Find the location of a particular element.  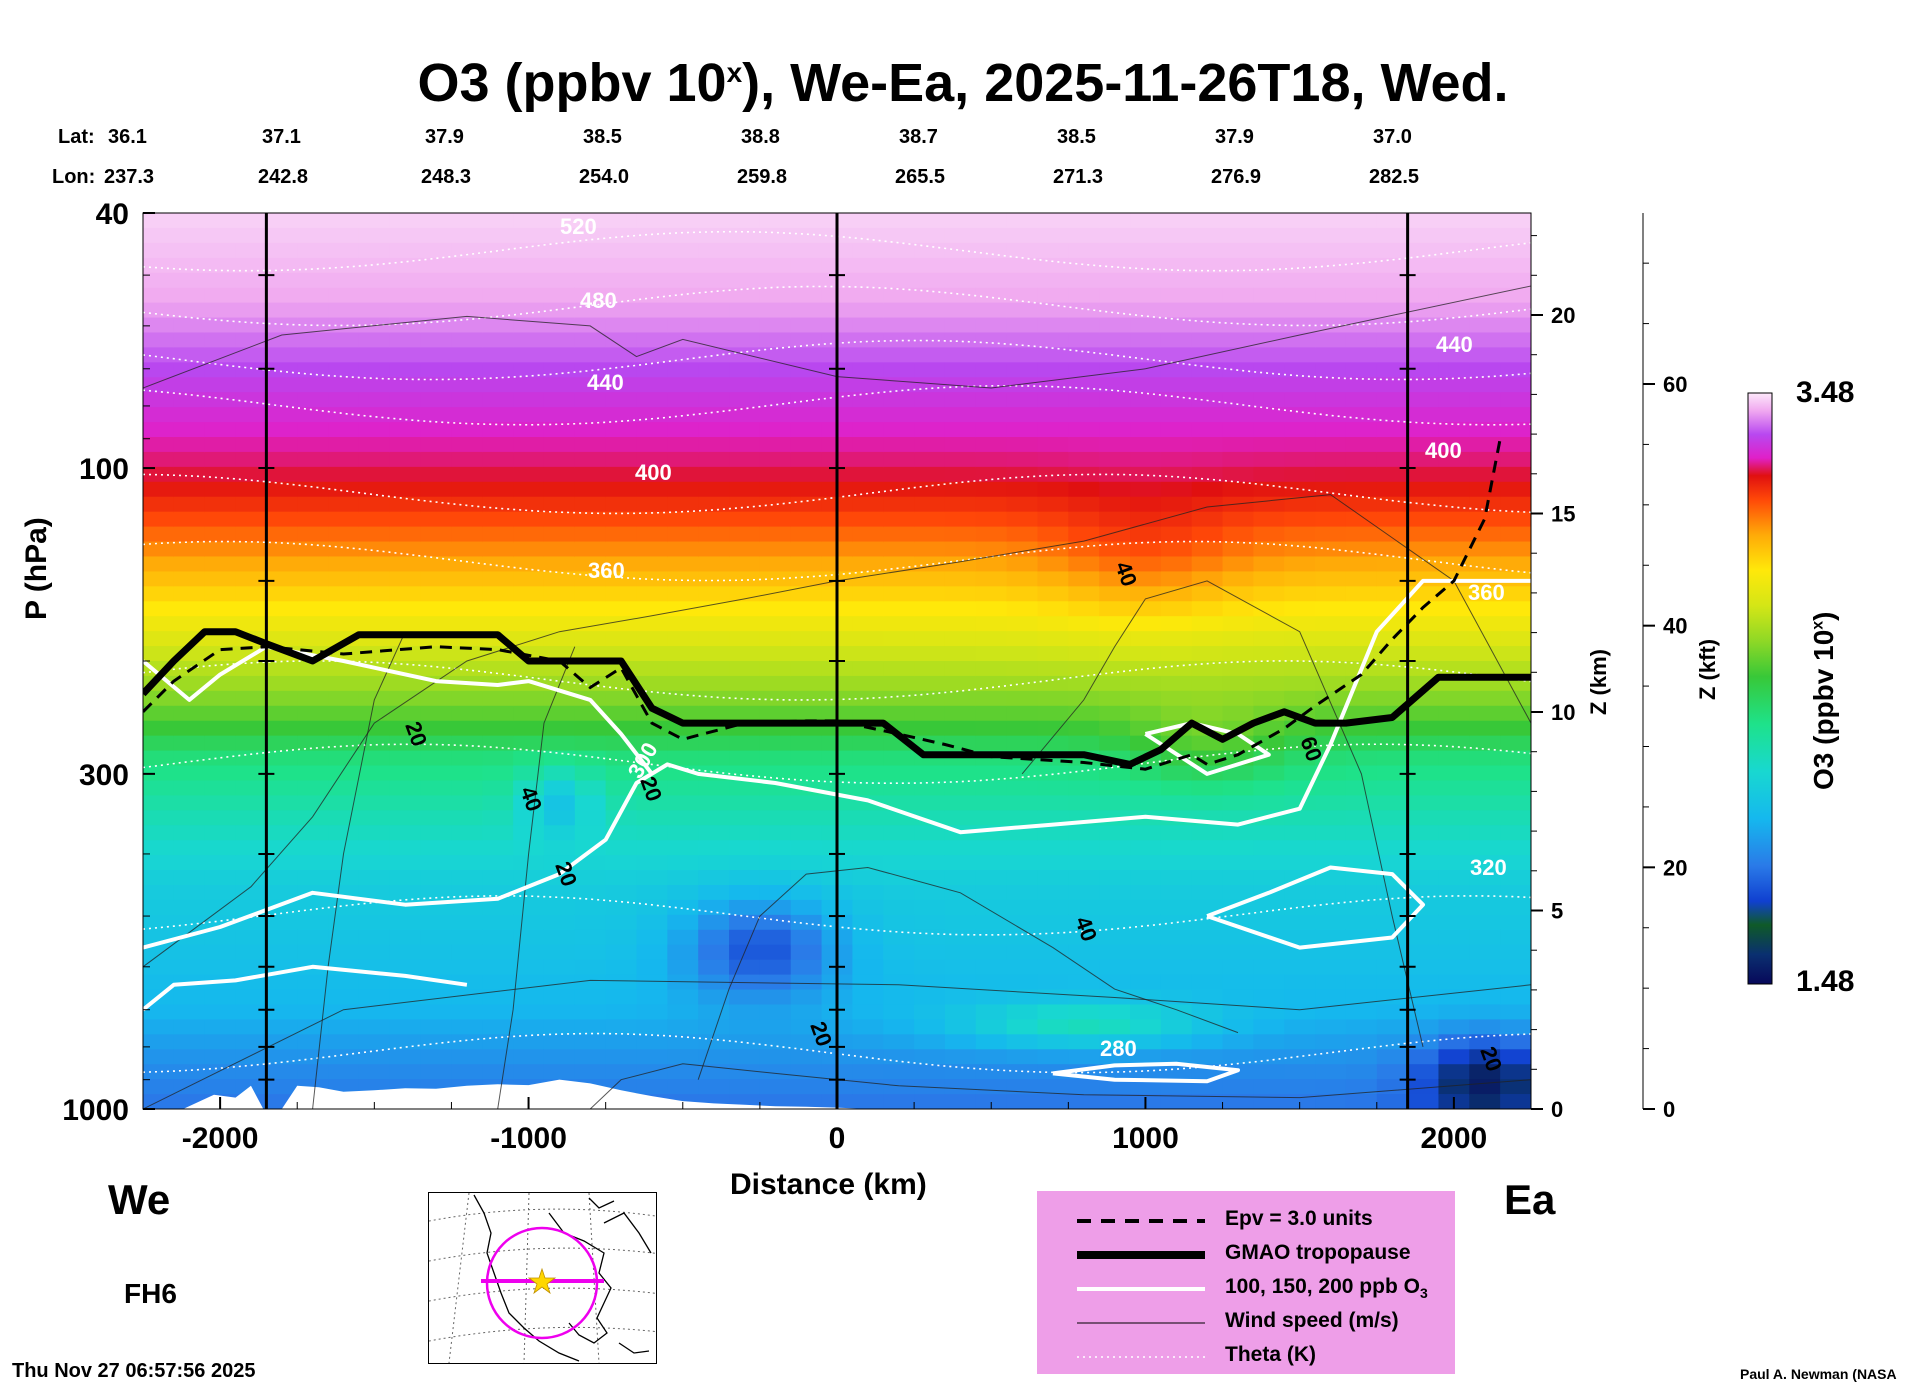

lon-value: 242.8 is located at coordinates (283, 177).